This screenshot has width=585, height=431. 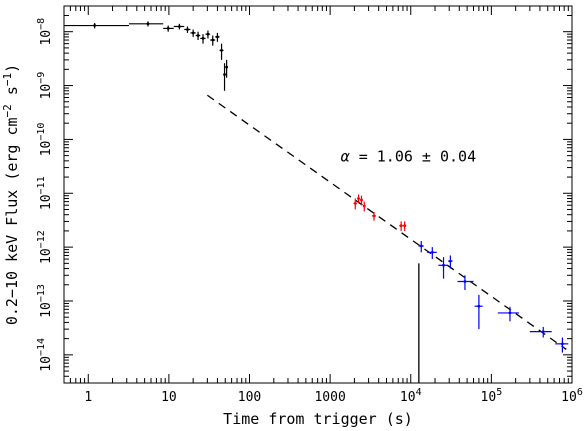 I want to click on x-tick-labels: 1 10 100 1000 10⁴ 10⁵ 10⁶, so click(x=333, y=396).